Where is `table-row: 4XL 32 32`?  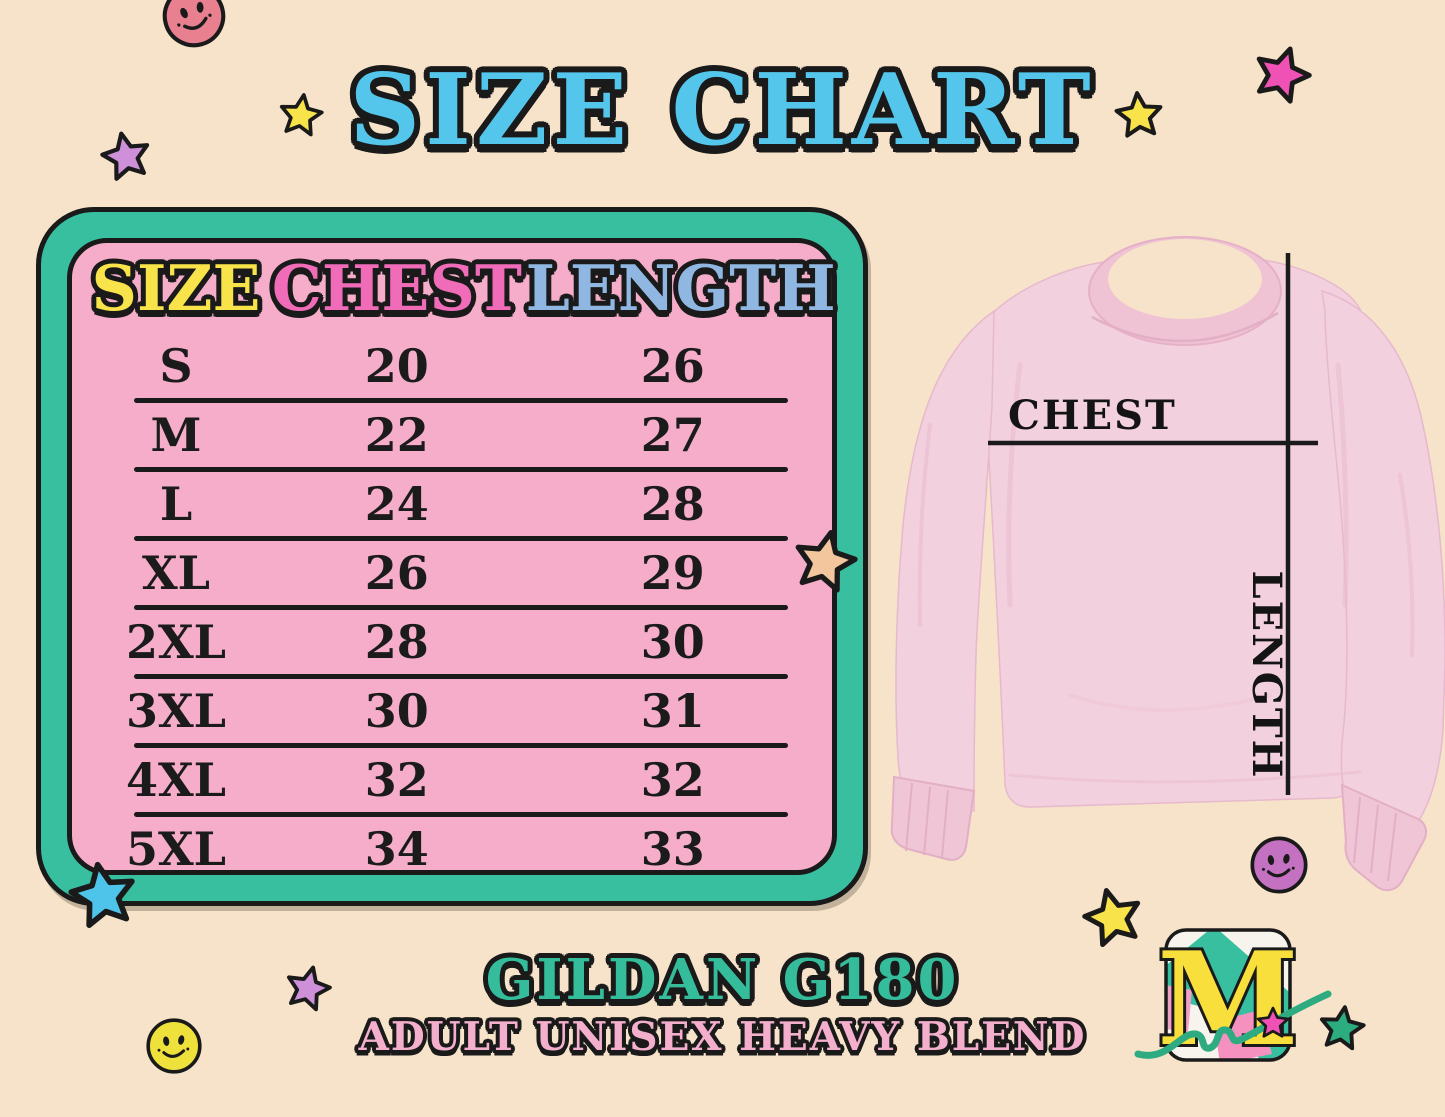 table-row: 4XL 32 32 is located at coordinates (452, 780).